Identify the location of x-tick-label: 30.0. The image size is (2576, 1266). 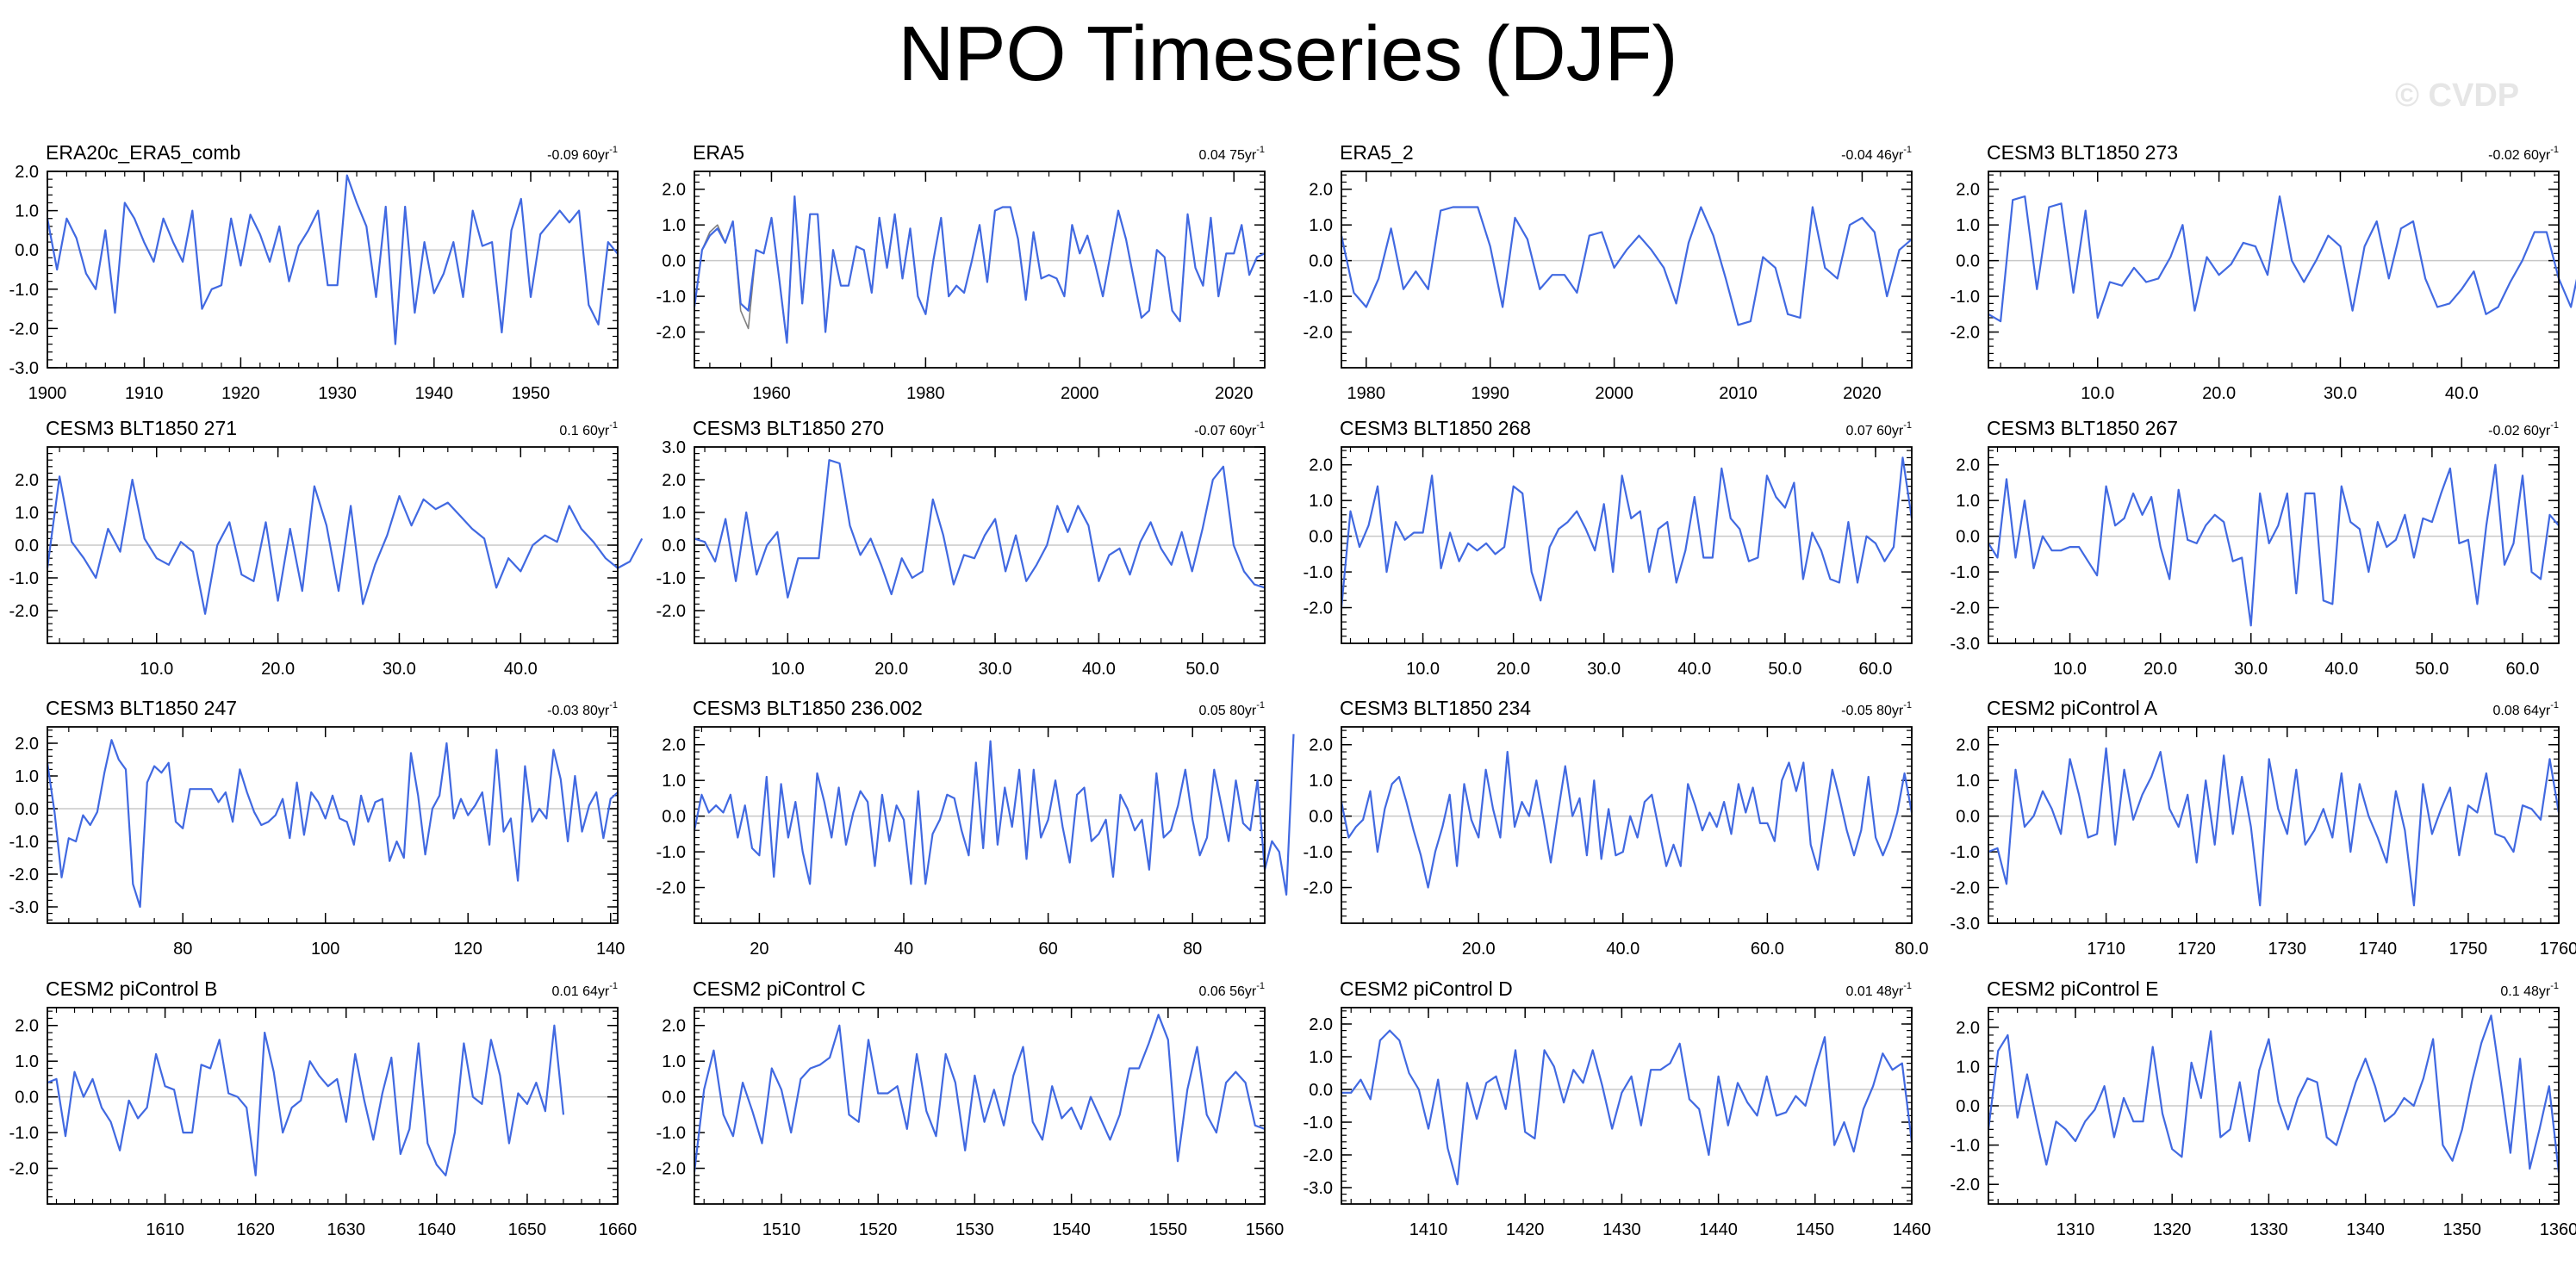
(400, 669).